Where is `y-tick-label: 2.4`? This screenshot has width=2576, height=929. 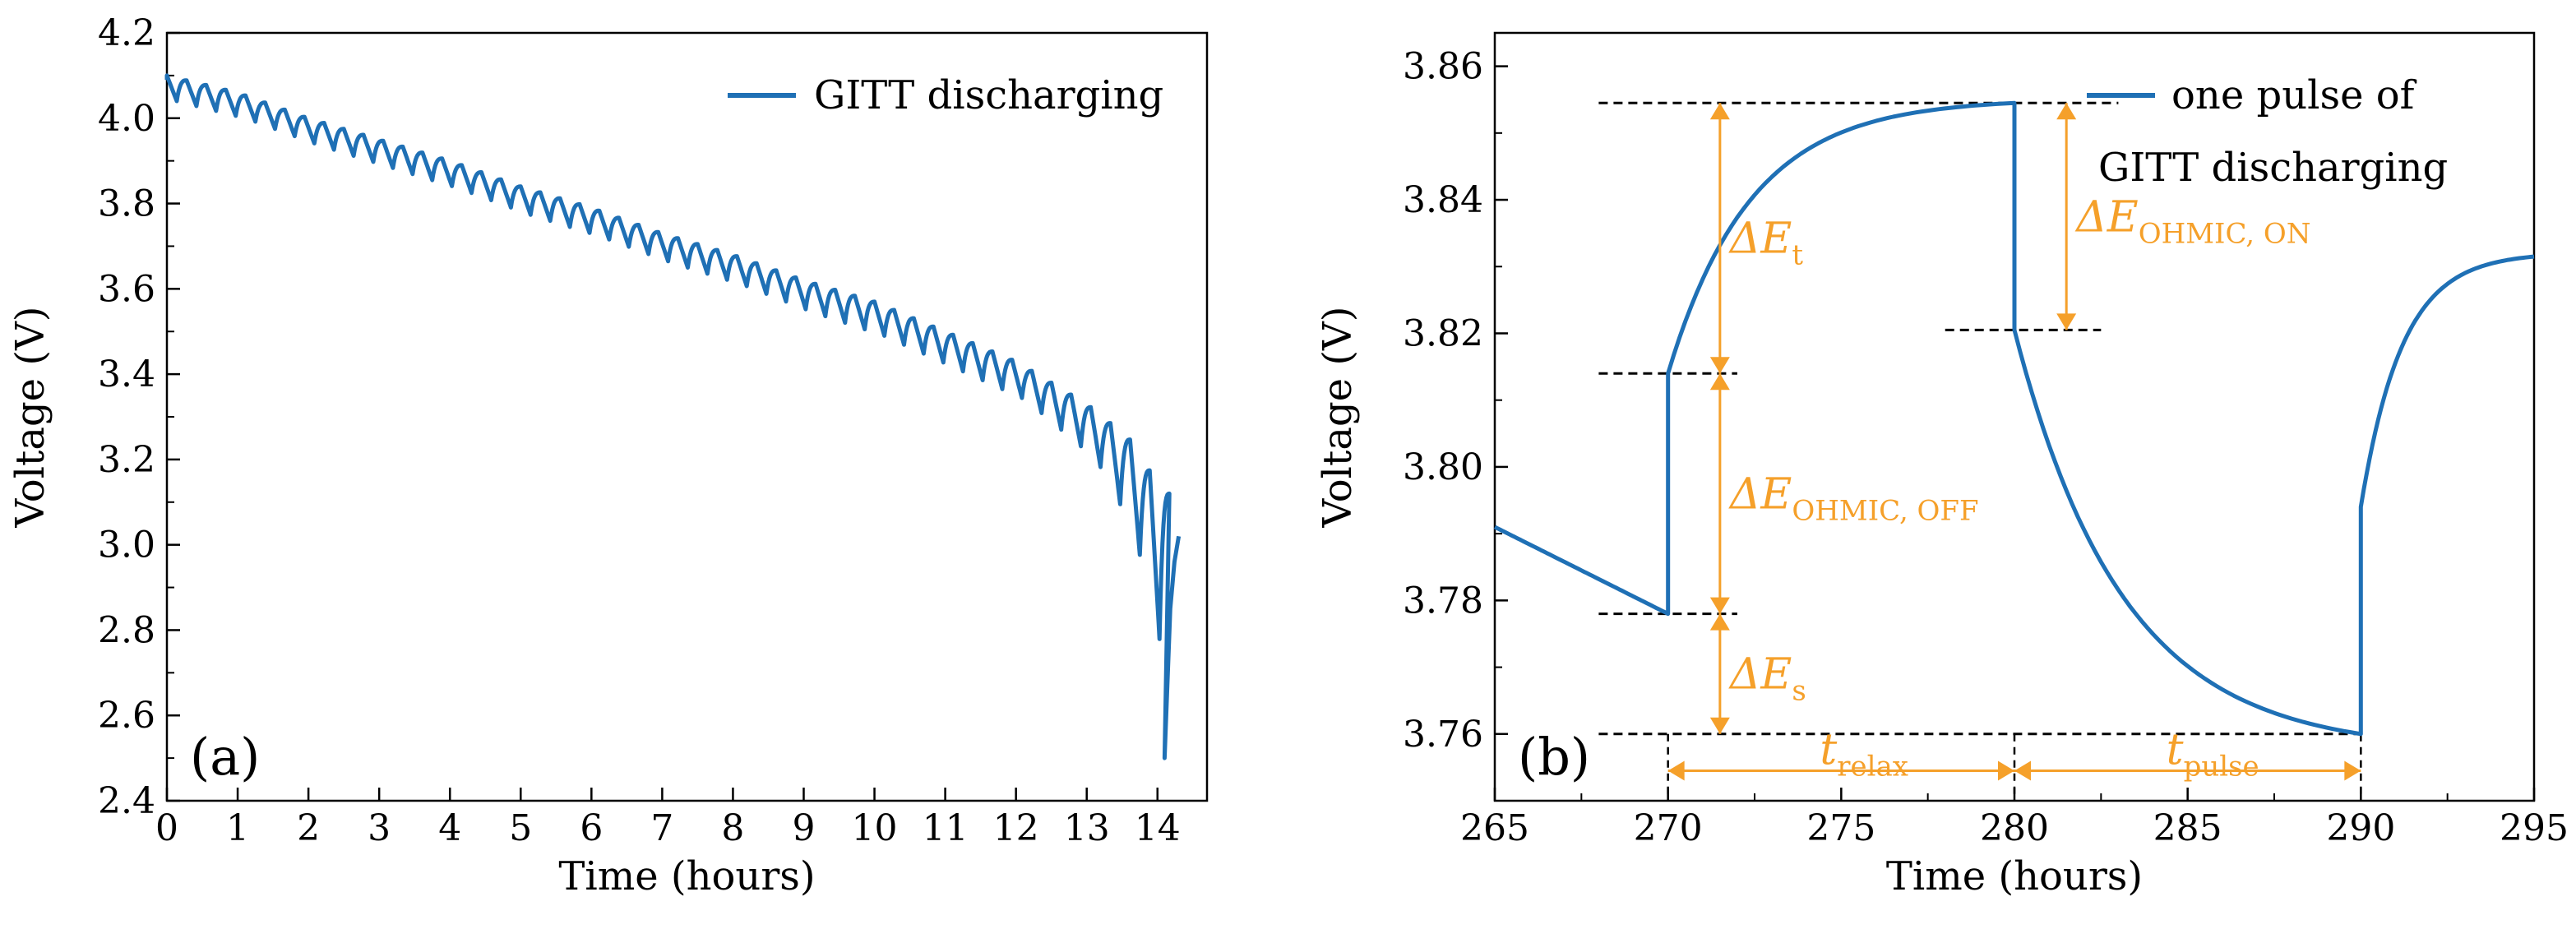
y-tick-label: 2.4 is located at coordinates (126, 801).